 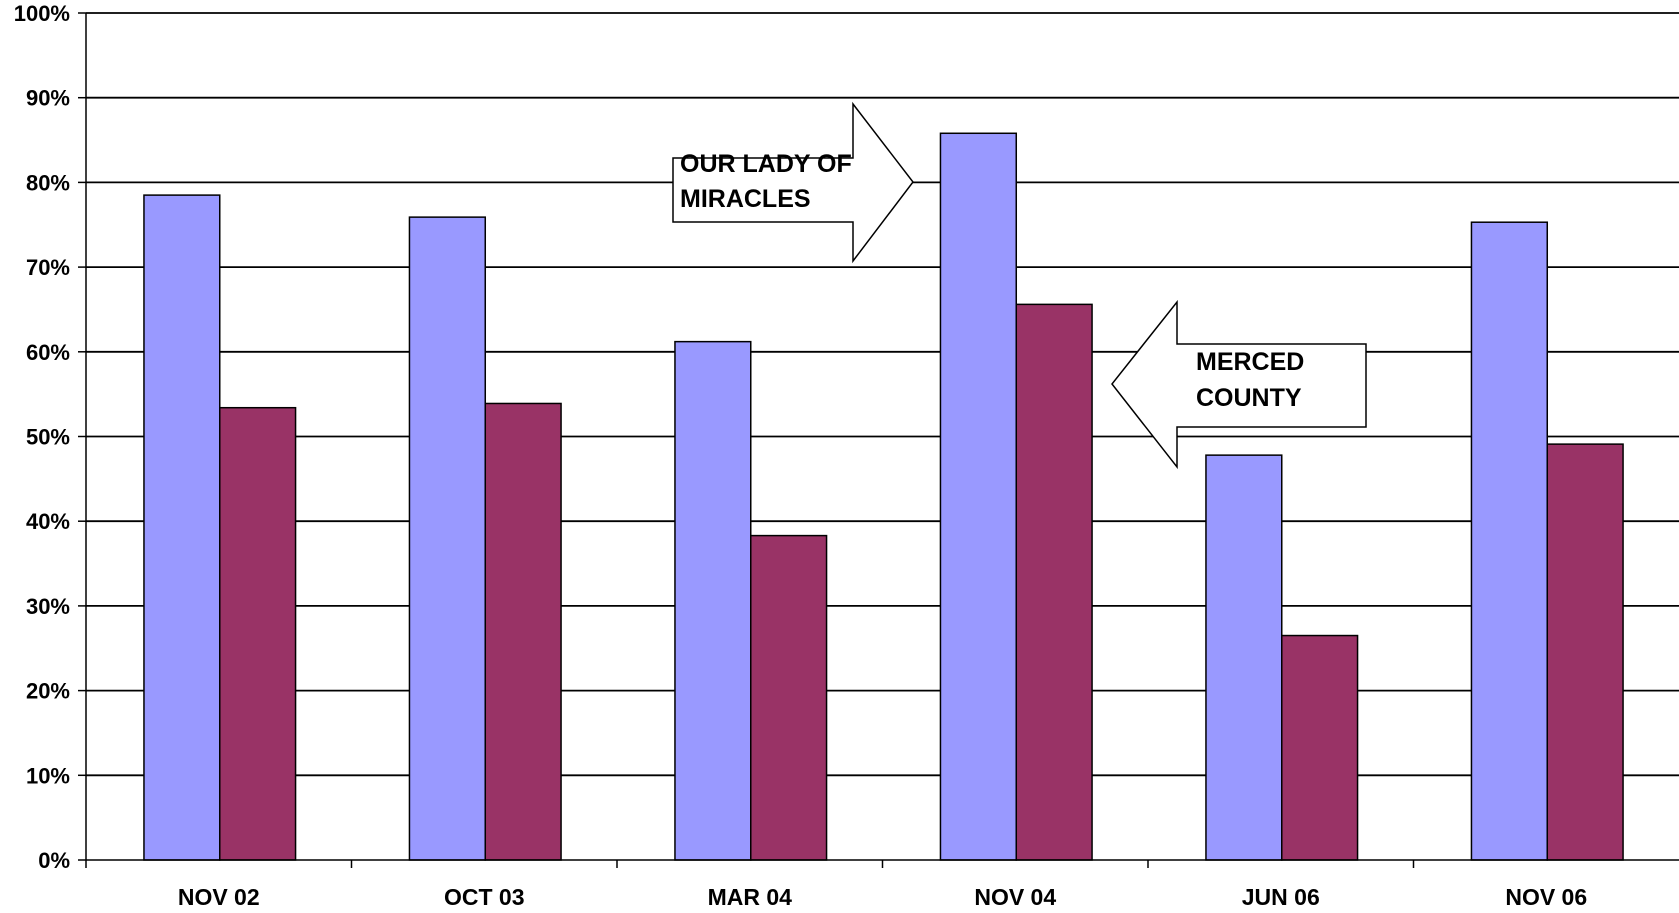 What do you see at coordinates (48, 606) in the screenshot?
I see `y-tick-label: 30%` at bounding box center [48, 606].